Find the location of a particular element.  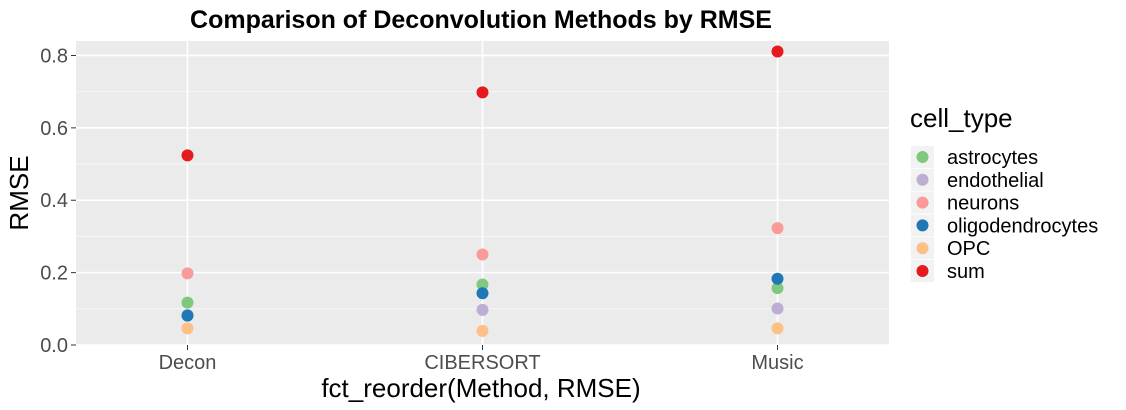

legend-swatch-oligodendrocytes is located at coordinates (922, 225).